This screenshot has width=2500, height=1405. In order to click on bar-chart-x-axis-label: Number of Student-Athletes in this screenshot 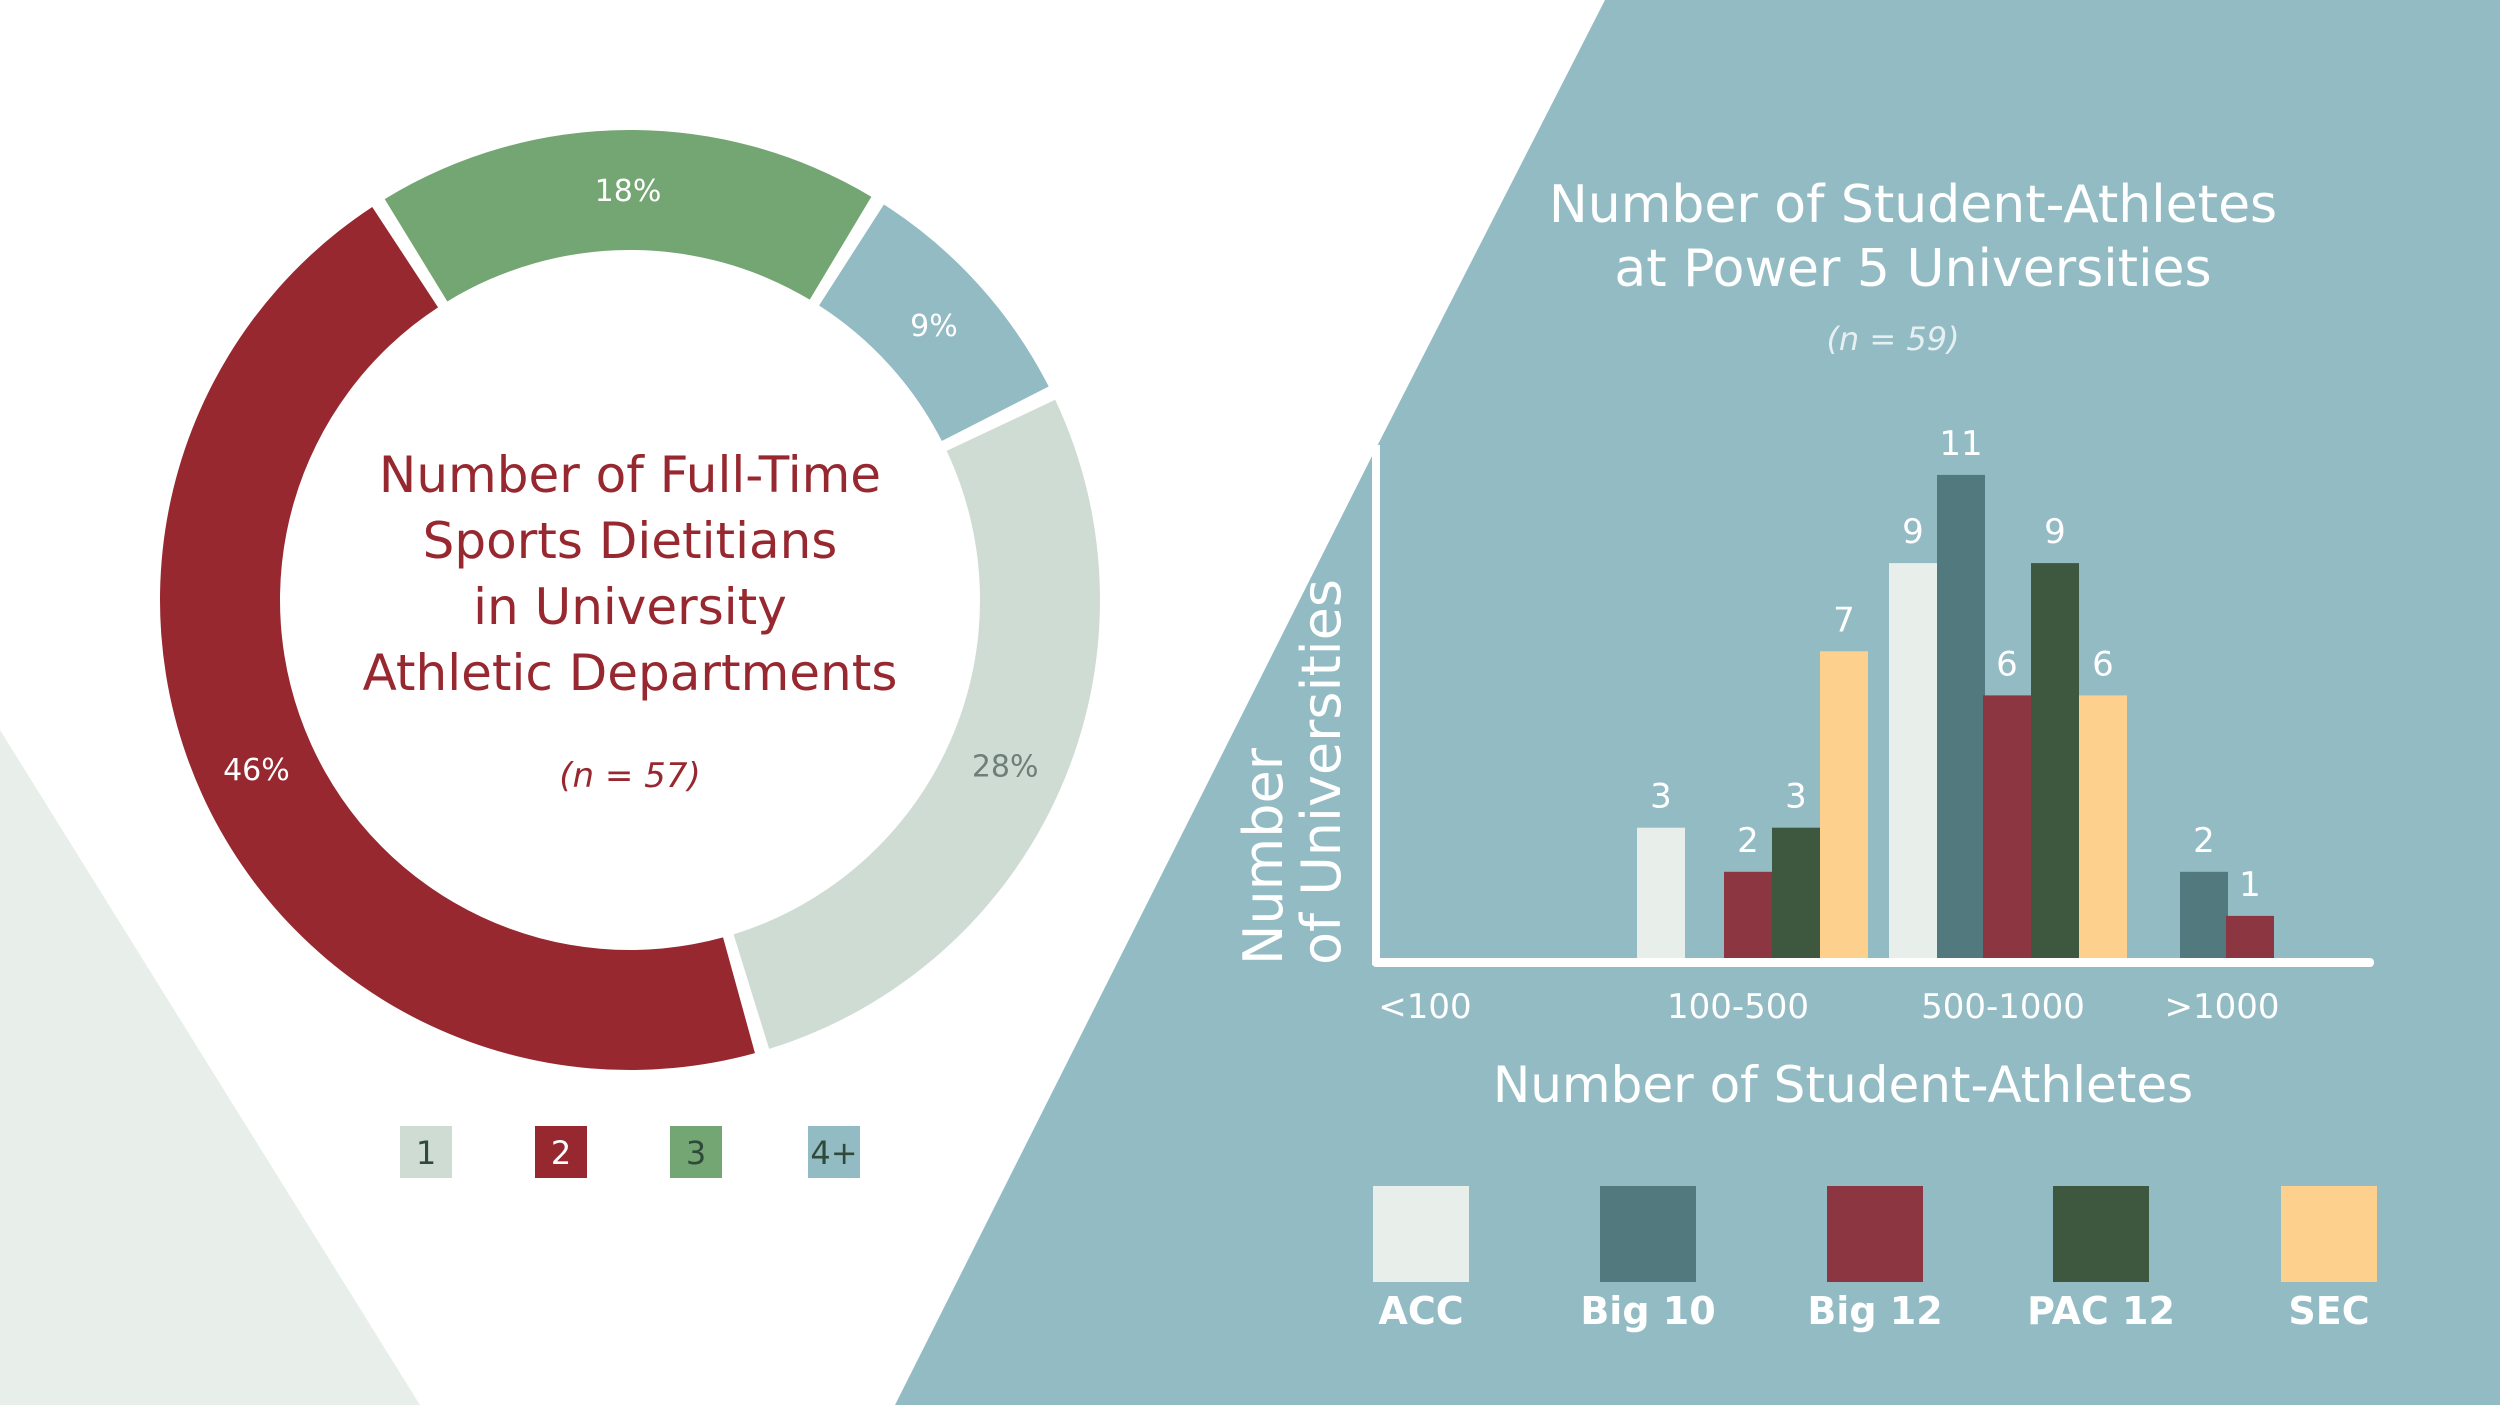, I will do `click(1843, 1085)`.